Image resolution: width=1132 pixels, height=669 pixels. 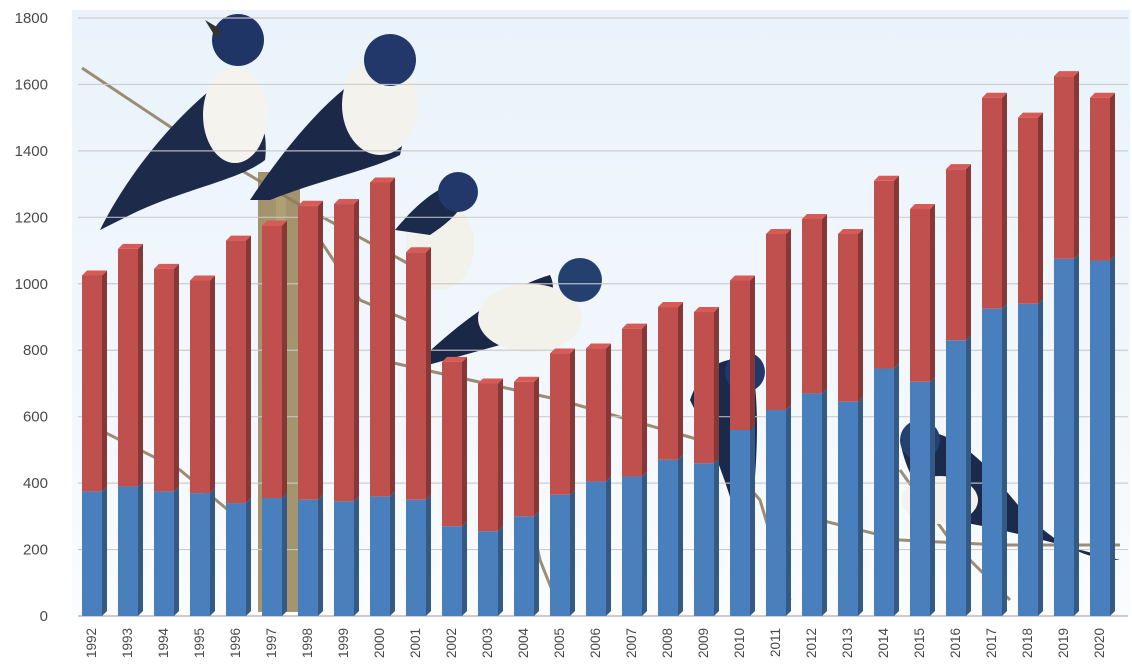 I want to click on x-tick-label: 1996, so click(x=235, y=643).